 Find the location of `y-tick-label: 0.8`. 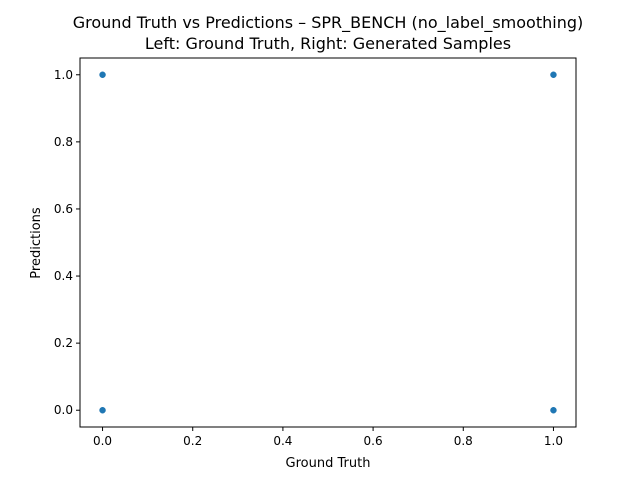

y-tick-label: 0.8 is located at coordinates (63, 142).